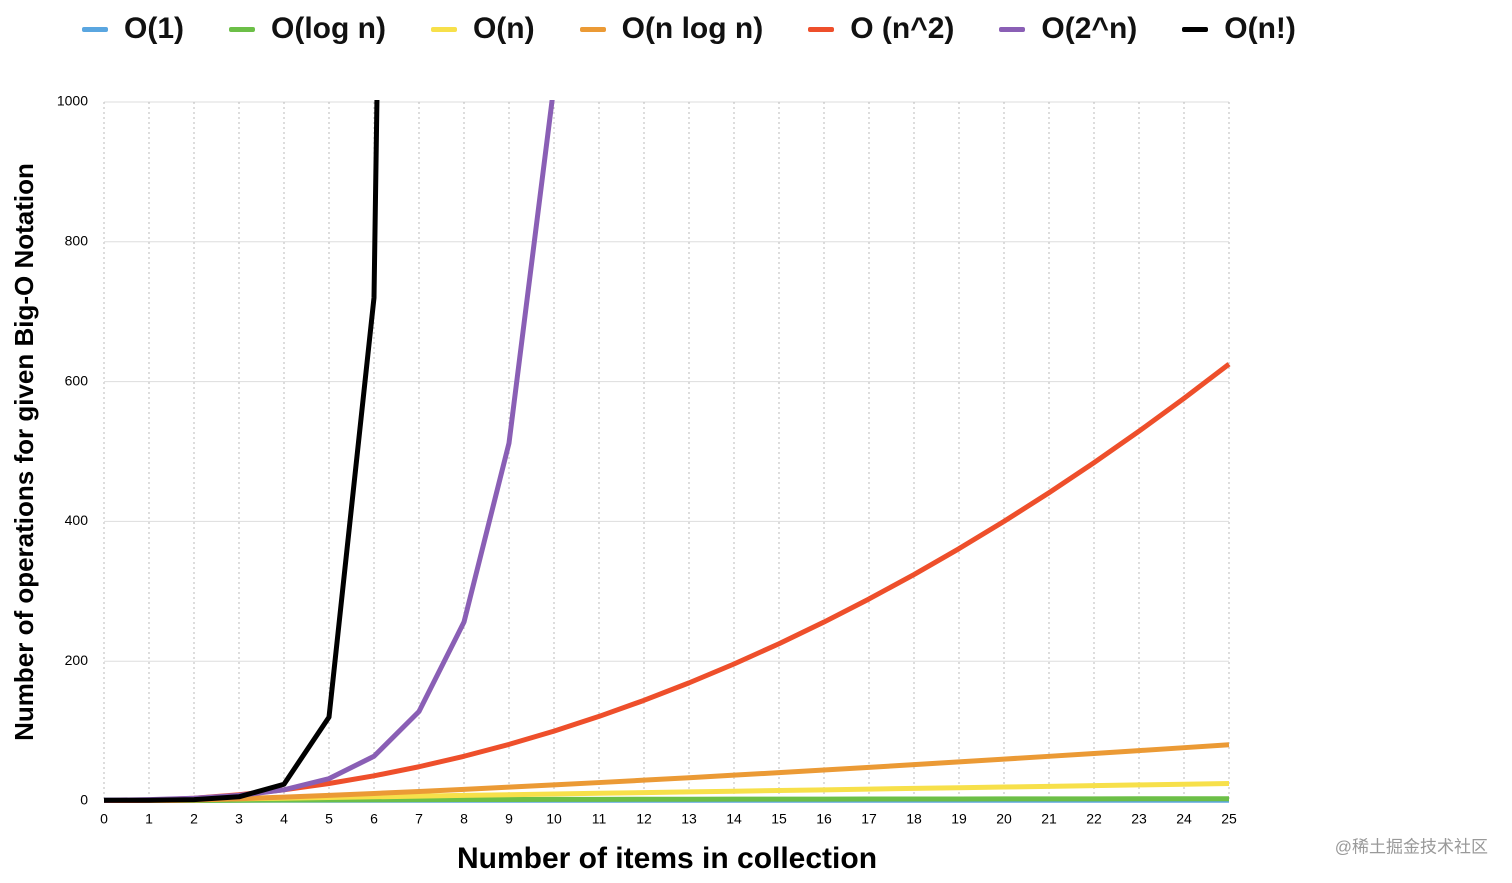 Image resolution: width=1512 pixels, height=883 pixels. What do you see at coordinates (1411, 846) in the screenshot?
I see `watermark: @稀土掘金技术社区` at bounding box center [1411, 846].